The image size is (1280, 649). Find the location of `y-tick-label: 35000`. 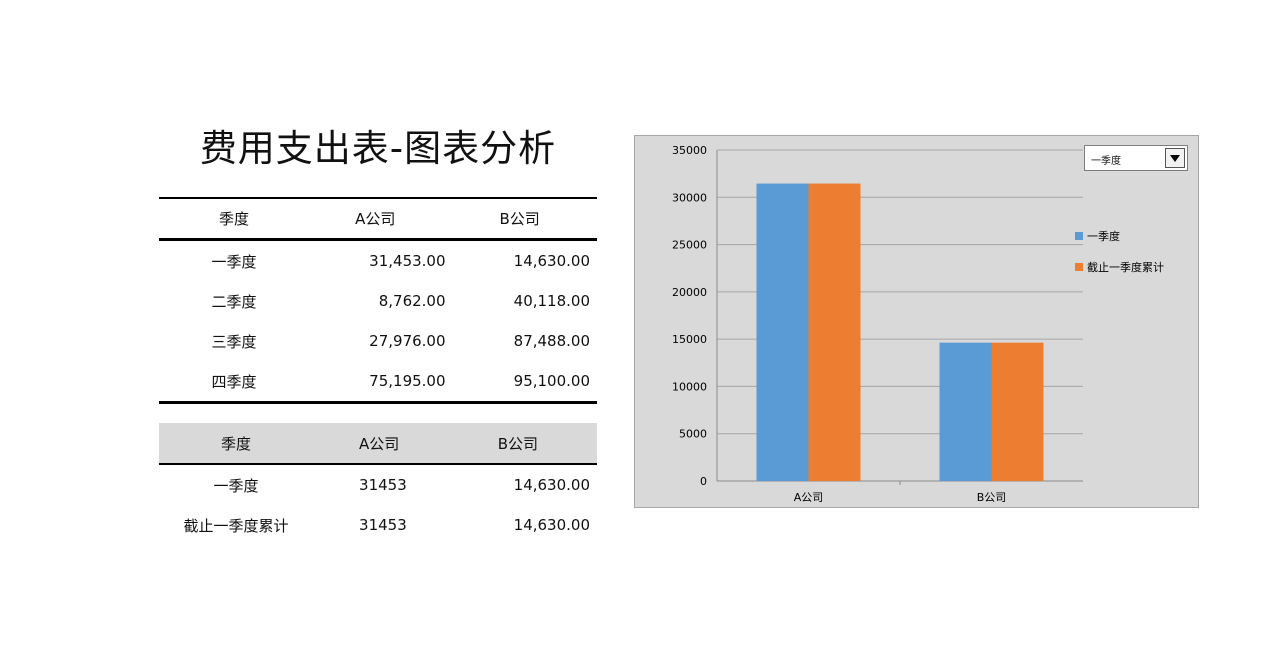

y-tick-label: 35000 is located at coordinates (689, 150).